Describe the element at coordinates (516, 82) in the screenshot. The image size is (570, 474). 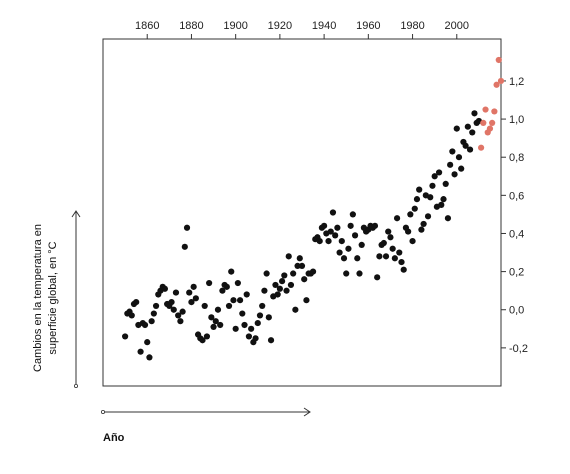
I see `y-tick-label: 1,2` at that location.